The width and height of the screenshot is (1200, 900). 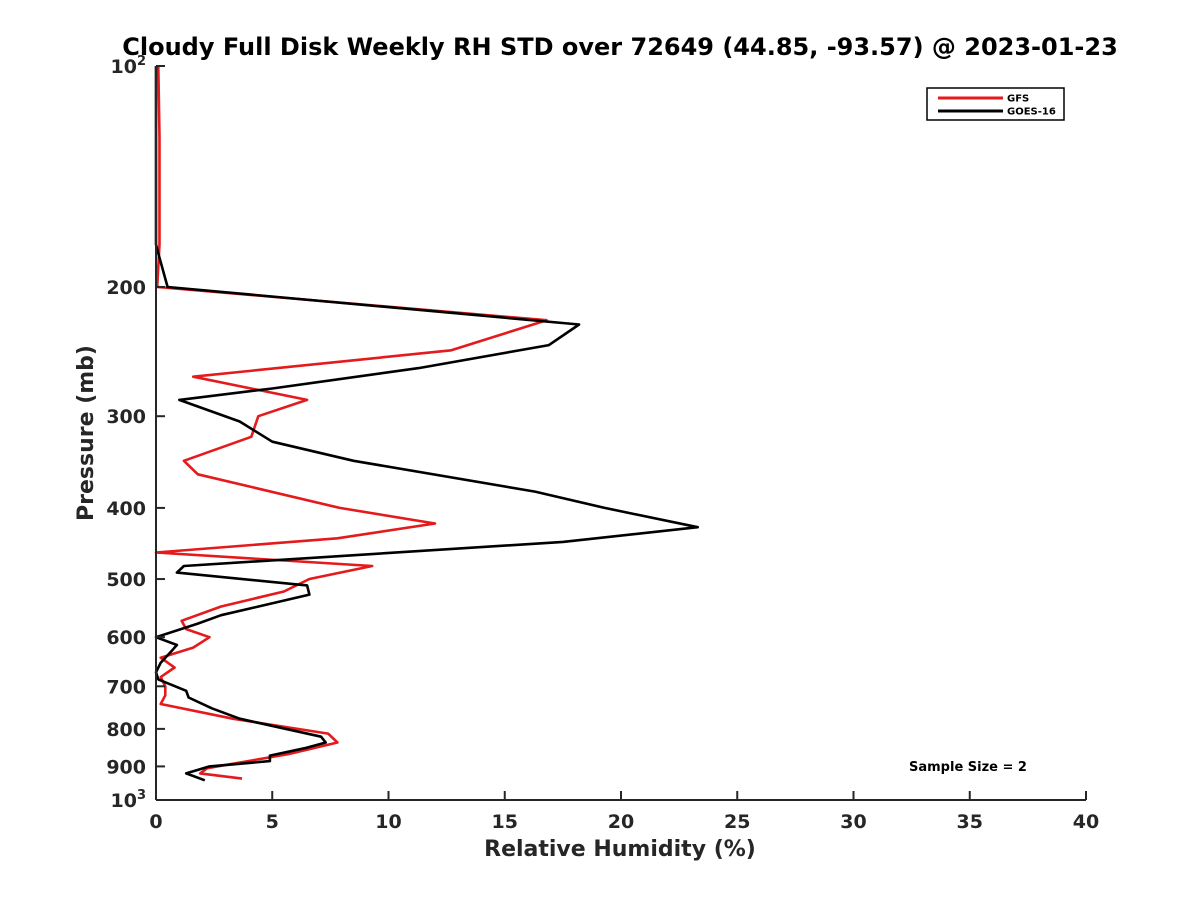 I want to click on y-tick-label: 600, so click(x=126, y=638).